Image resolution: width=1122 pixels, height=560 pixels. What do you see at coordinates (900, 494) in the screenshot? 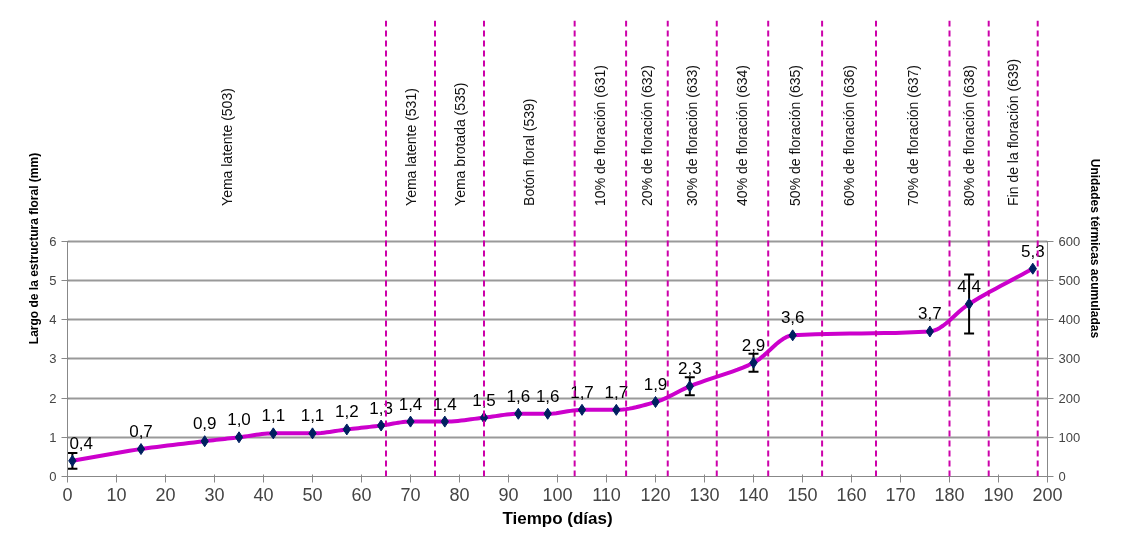
I see `x-tick-label: 170` at bounding box center [900, 494].